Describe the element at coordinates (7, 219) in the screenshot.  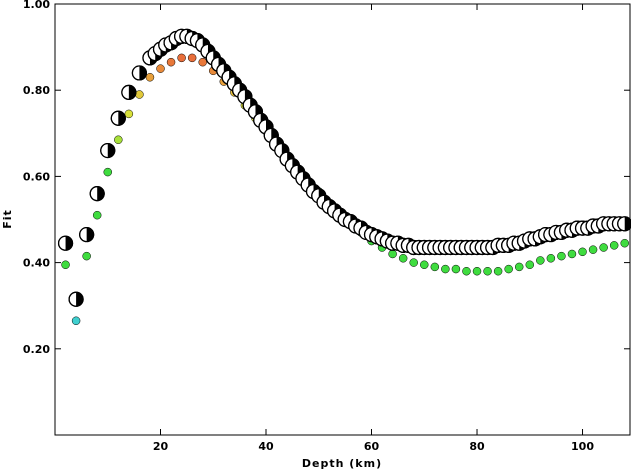
I see `y-axis-label: Fit` at that location.